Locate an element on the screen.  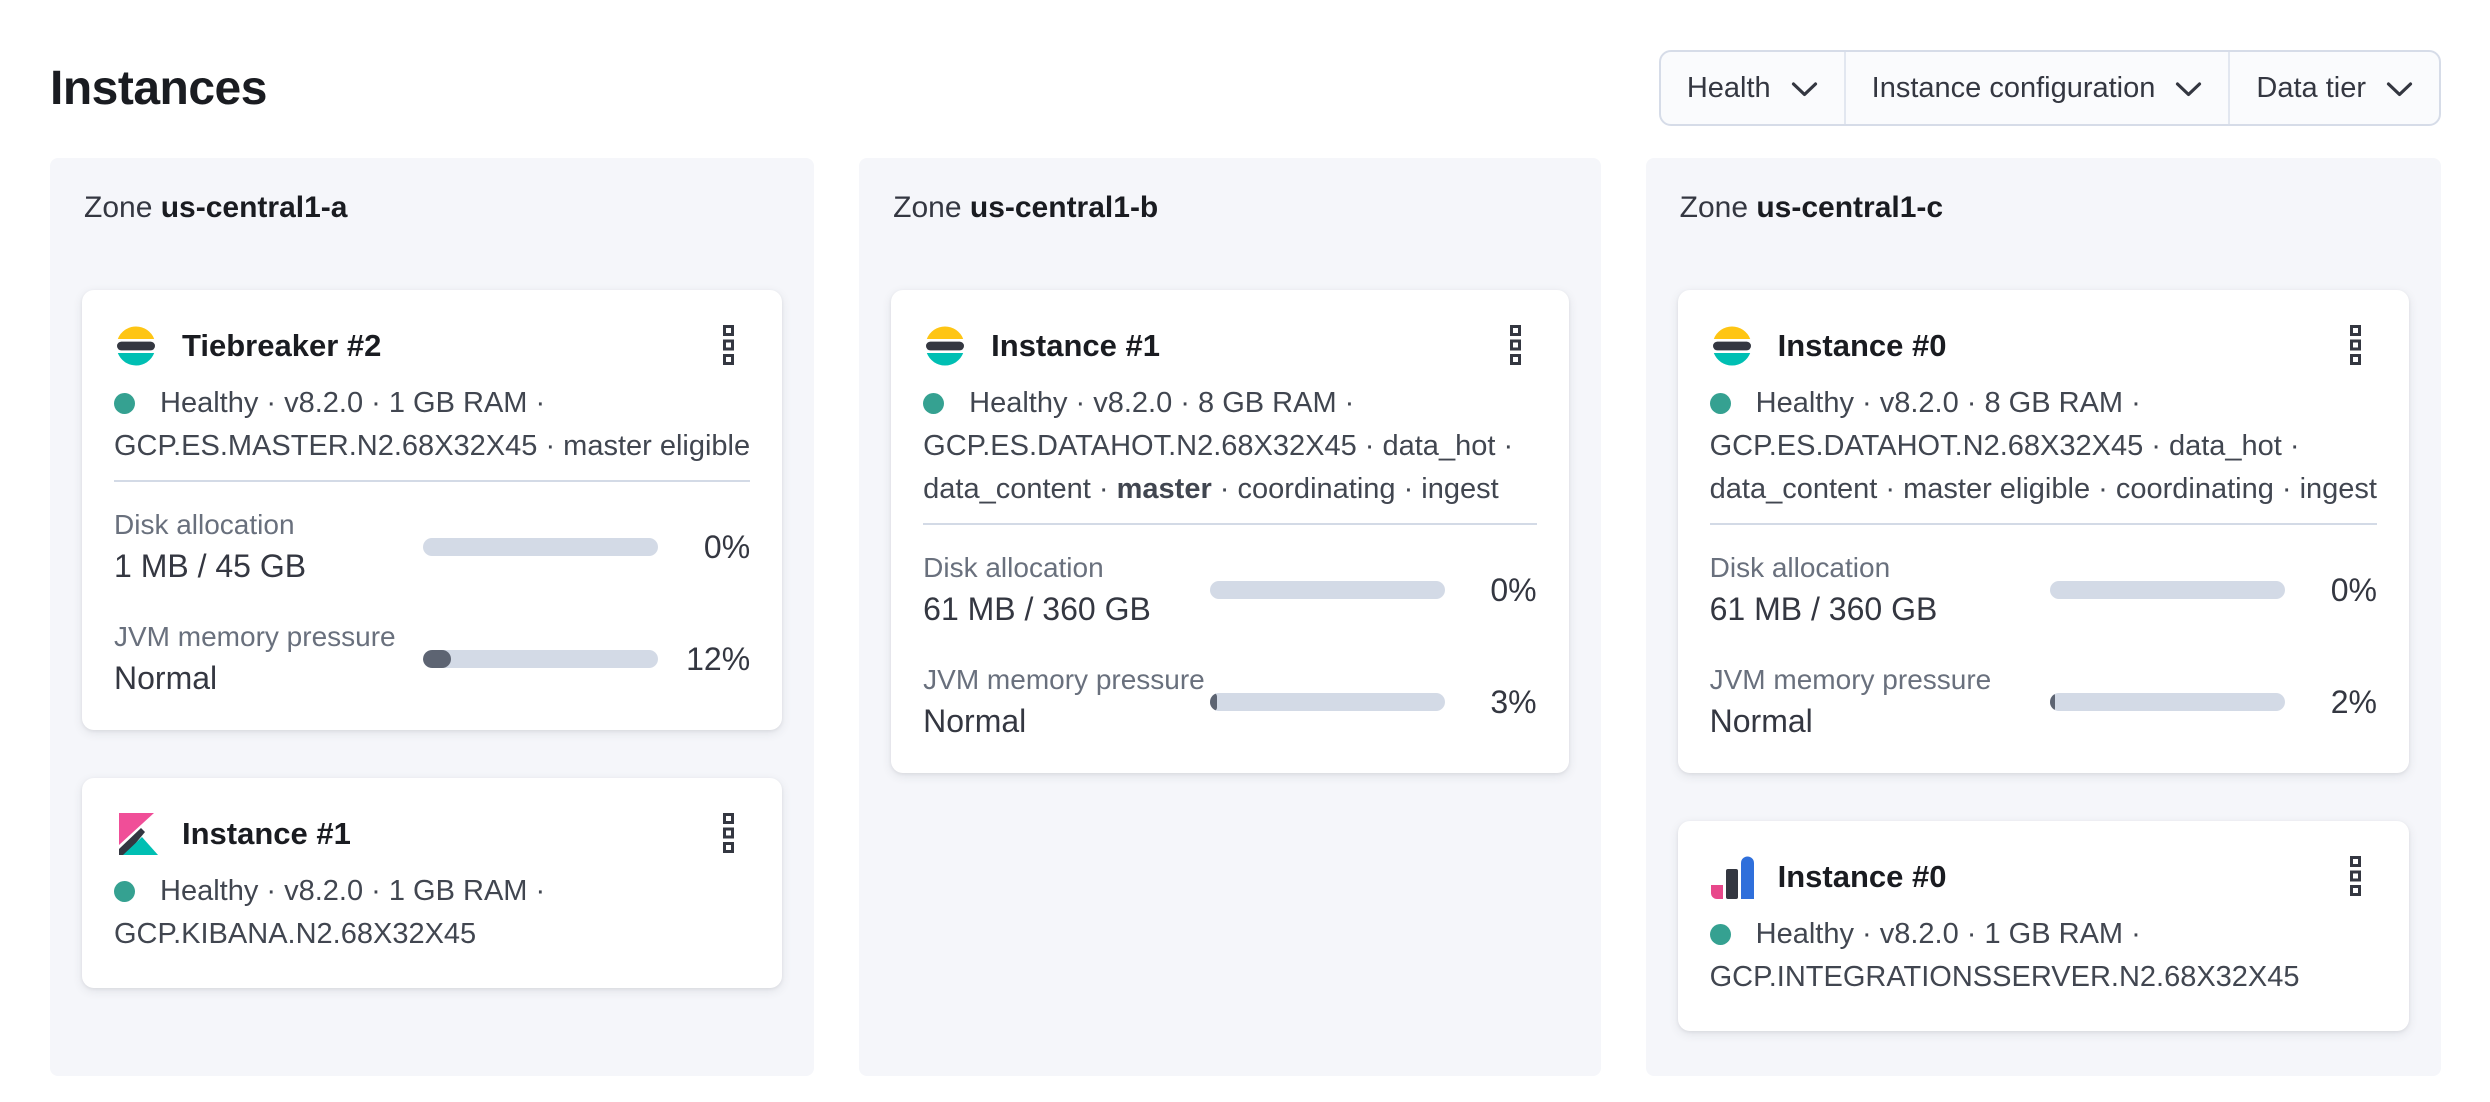
config-line: GCP.INTEGRATIONSSERVER.N2.68X32X45 is located at coordinates (2004, 977).